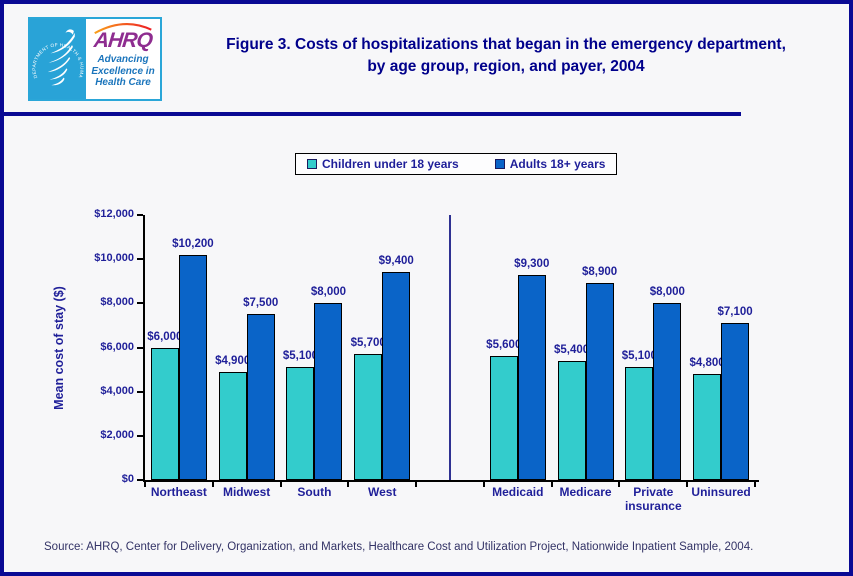 The width and height of the screenshot is (853, 576). Describe the element at coordinates (127, 479) in the screenshot. I see `y-tick-label: $0` at that location.